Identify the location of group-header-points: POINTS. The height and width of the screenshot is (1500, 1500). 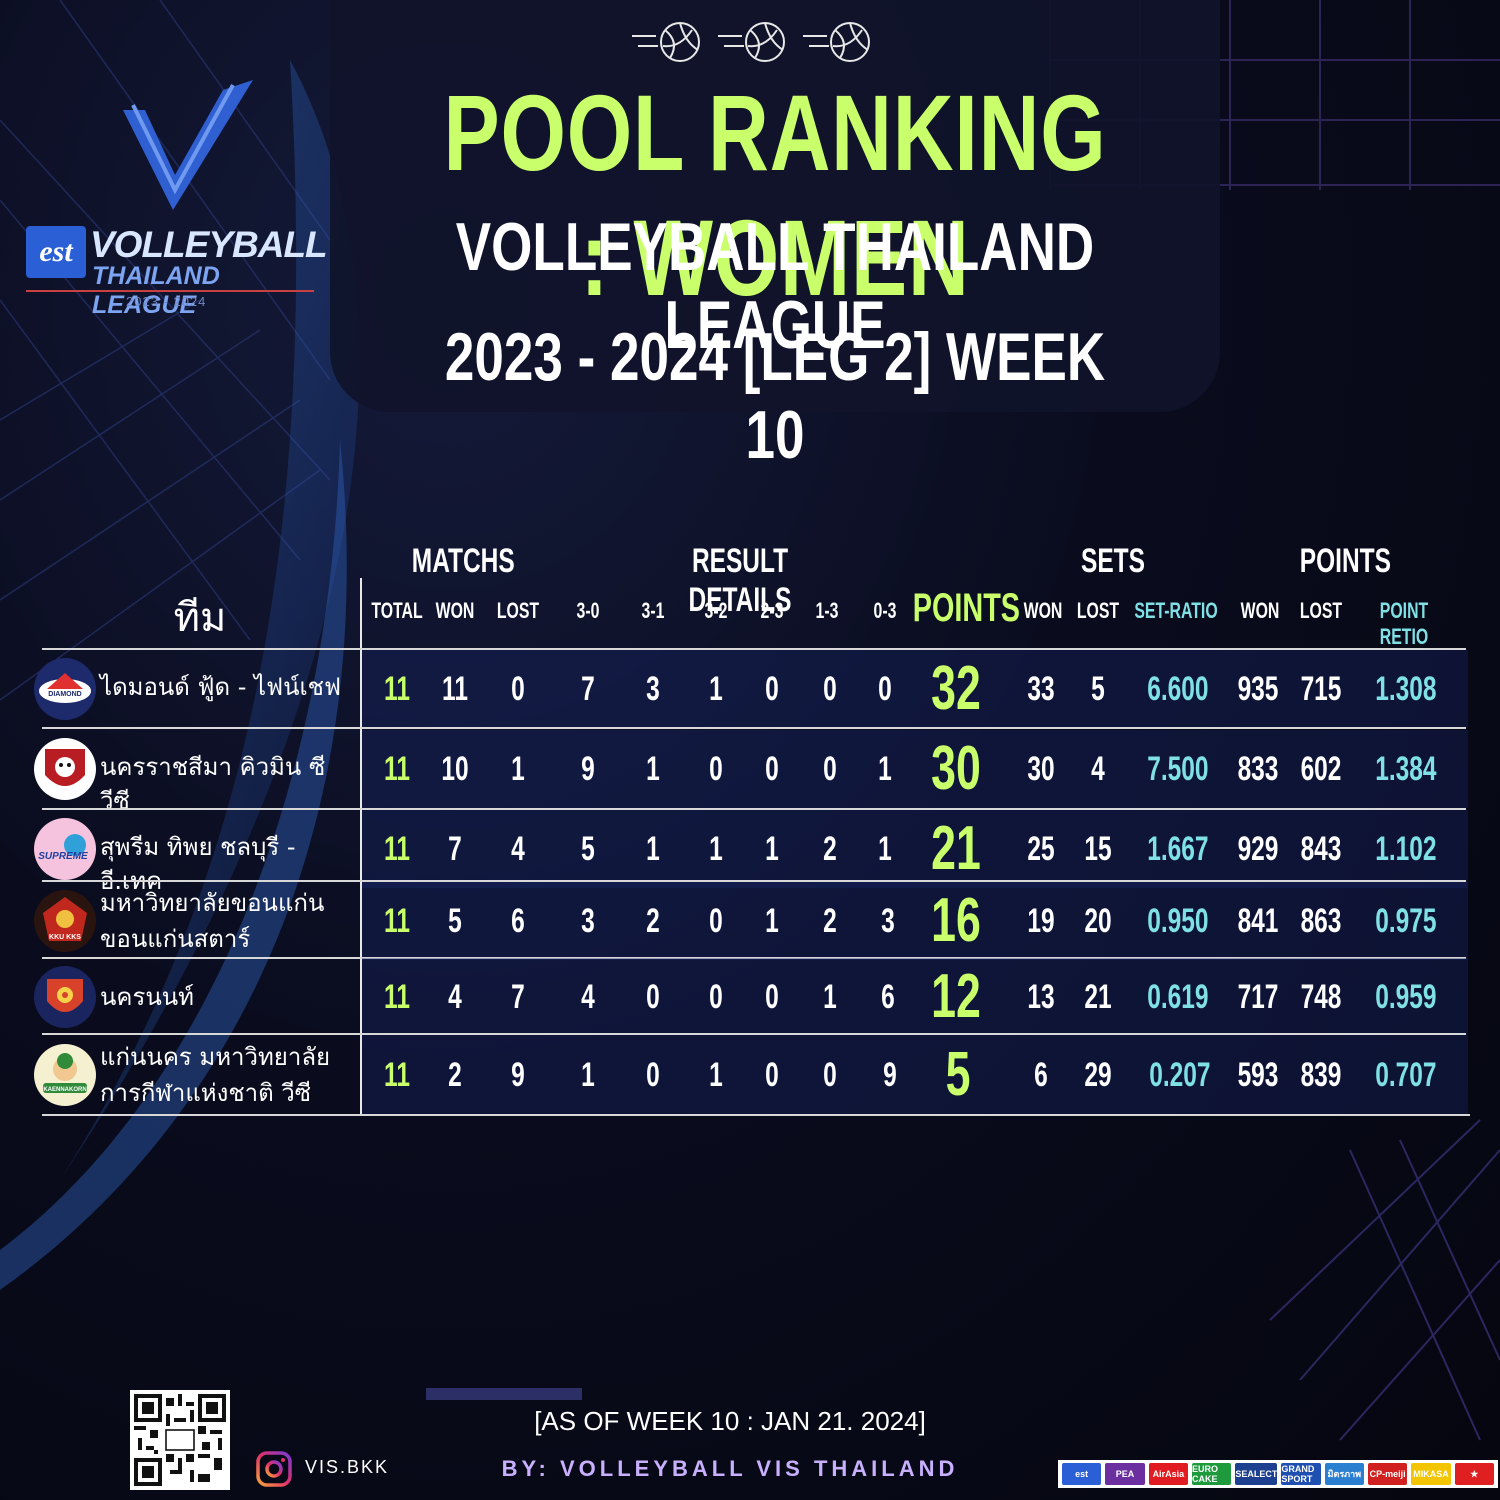
(1345, 561).